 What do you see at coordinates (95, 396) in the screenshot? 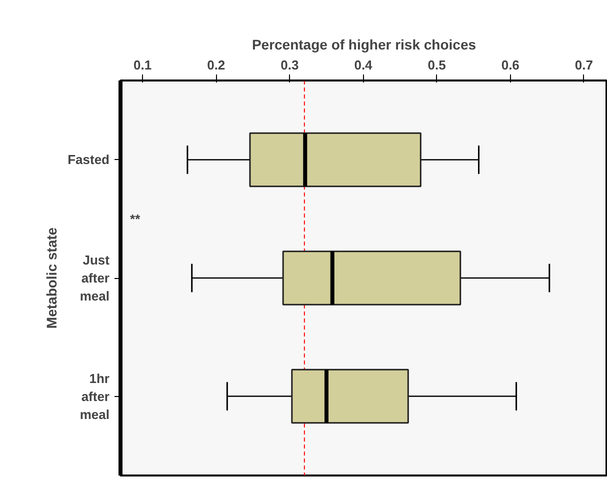
I see `y-tick-label: 1hr after meal` at bounding box center [95, 396].